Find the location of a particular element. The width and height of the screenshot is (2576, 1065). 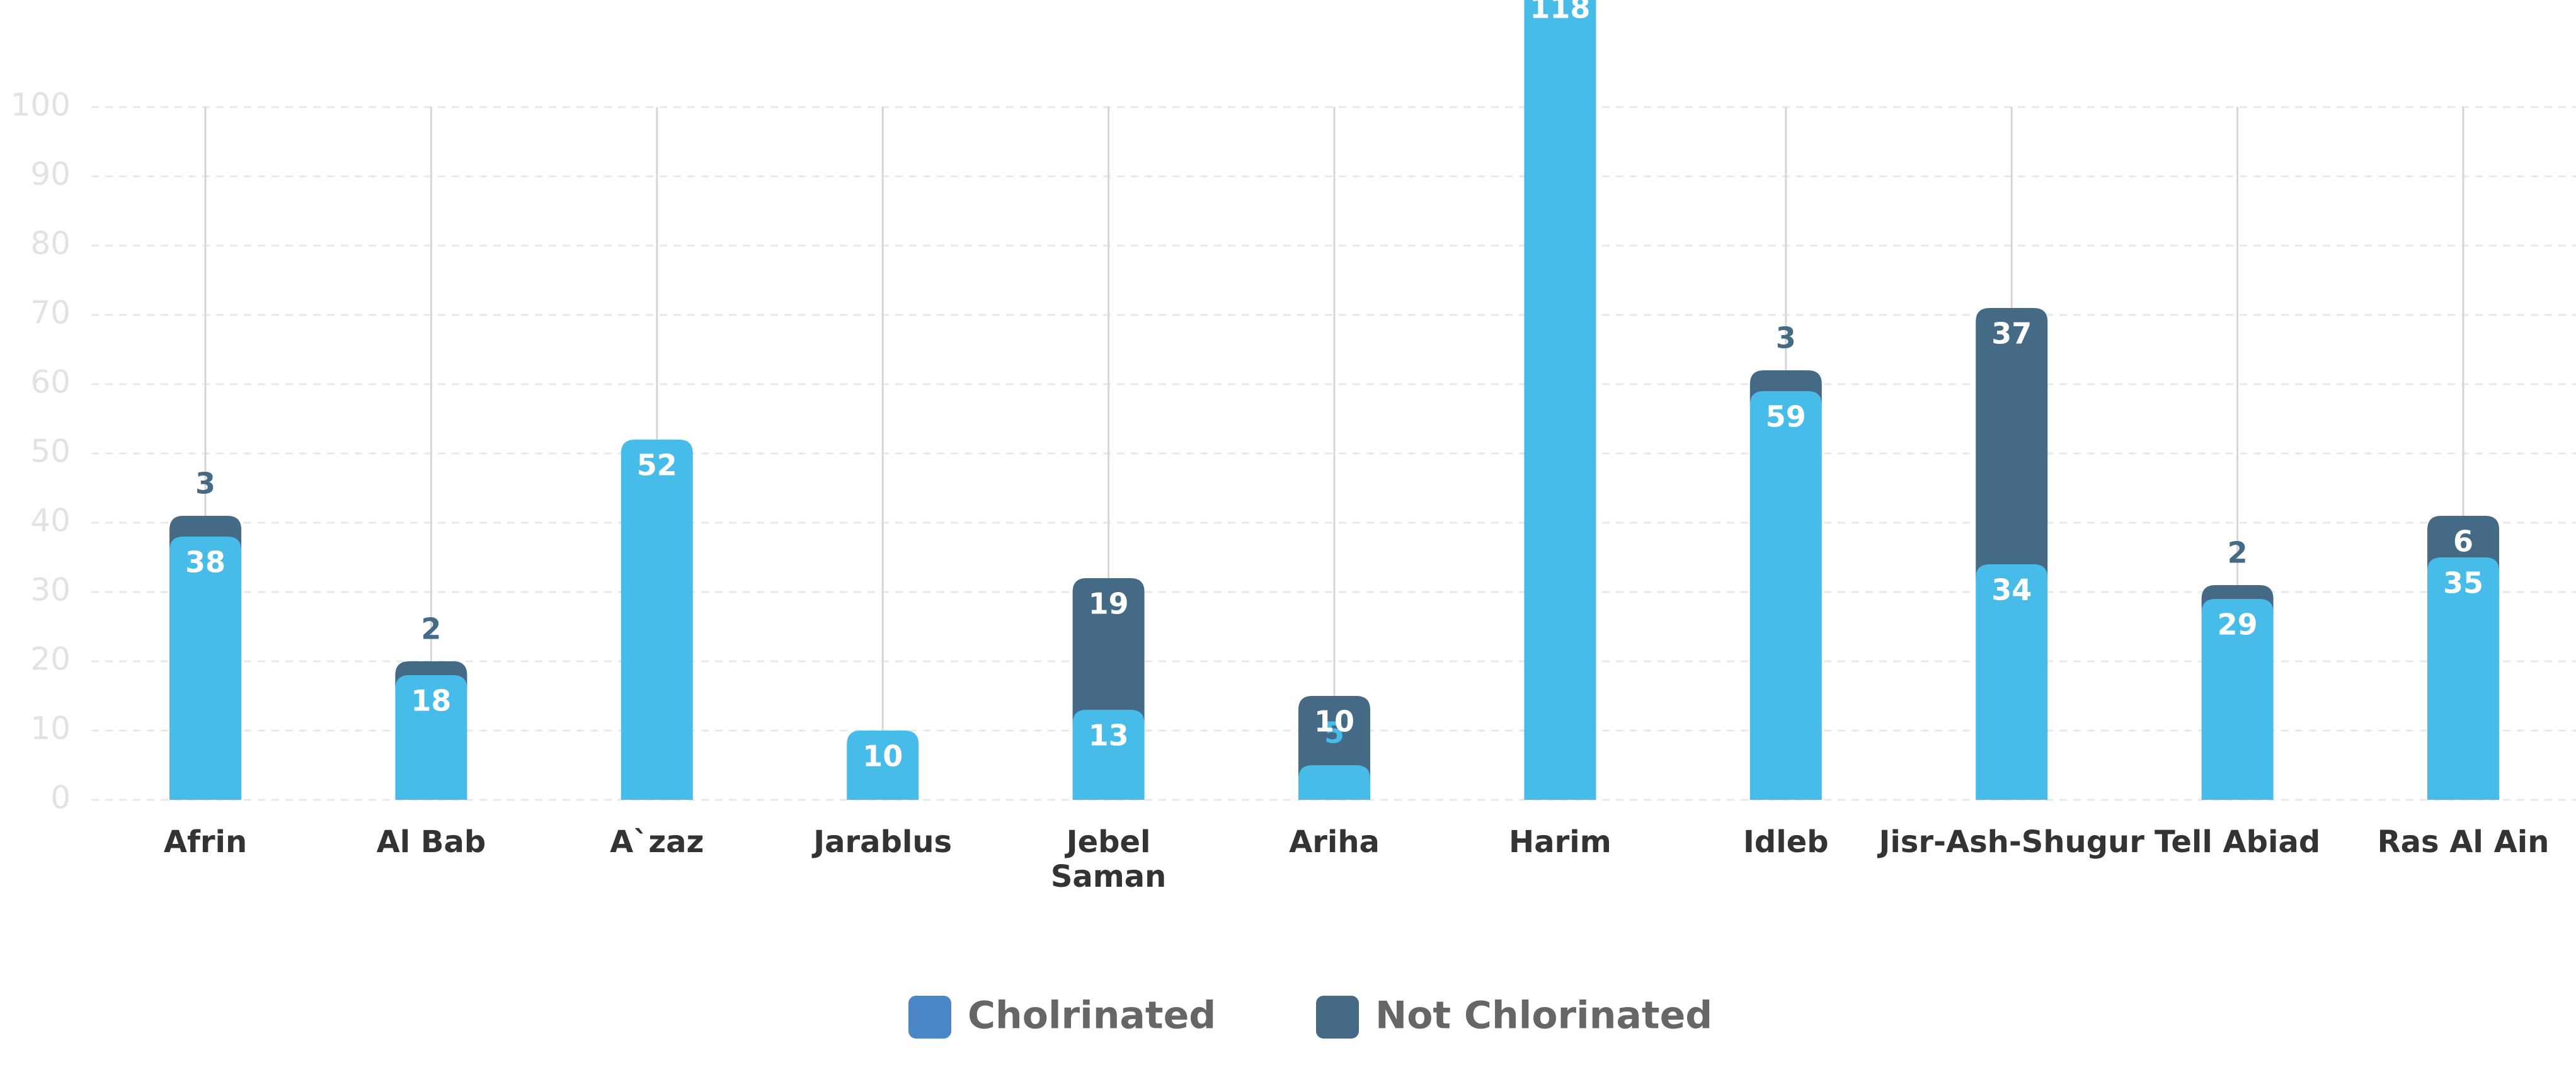

value-label: 52 is located at coordinates (657, 465).